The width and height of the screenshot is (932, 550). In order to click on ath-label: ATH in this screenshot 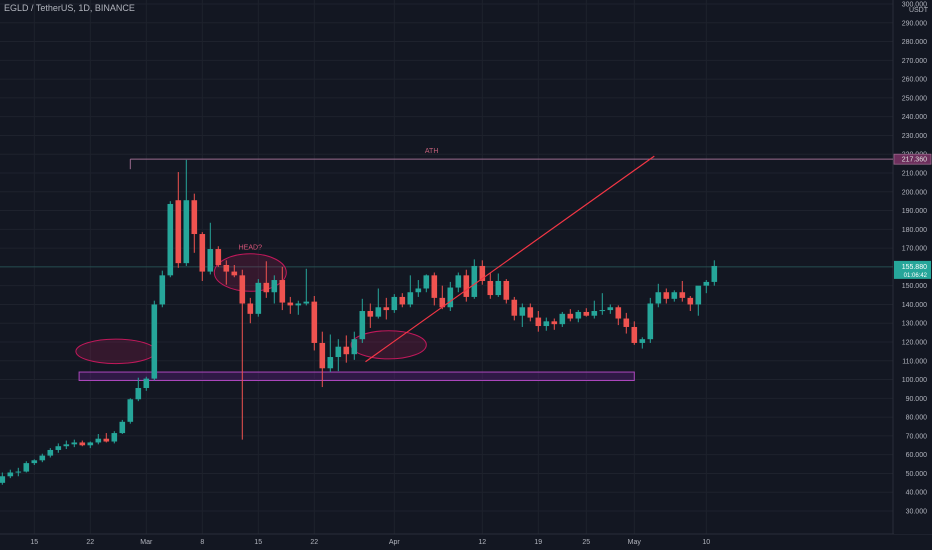, I will do `click(431, 151)`.